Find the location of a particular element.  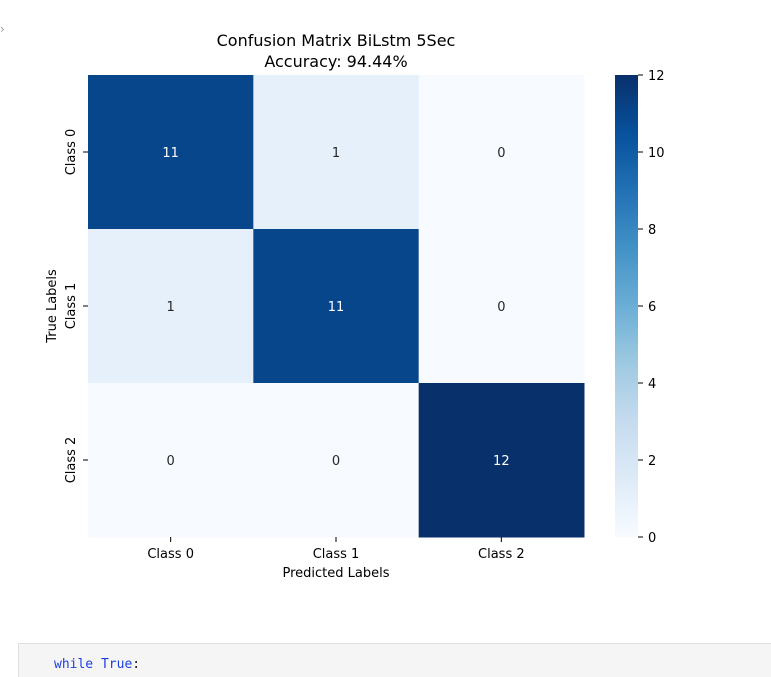

colorbar-tick-label-5: 10 is located at coordinates (656, 153).